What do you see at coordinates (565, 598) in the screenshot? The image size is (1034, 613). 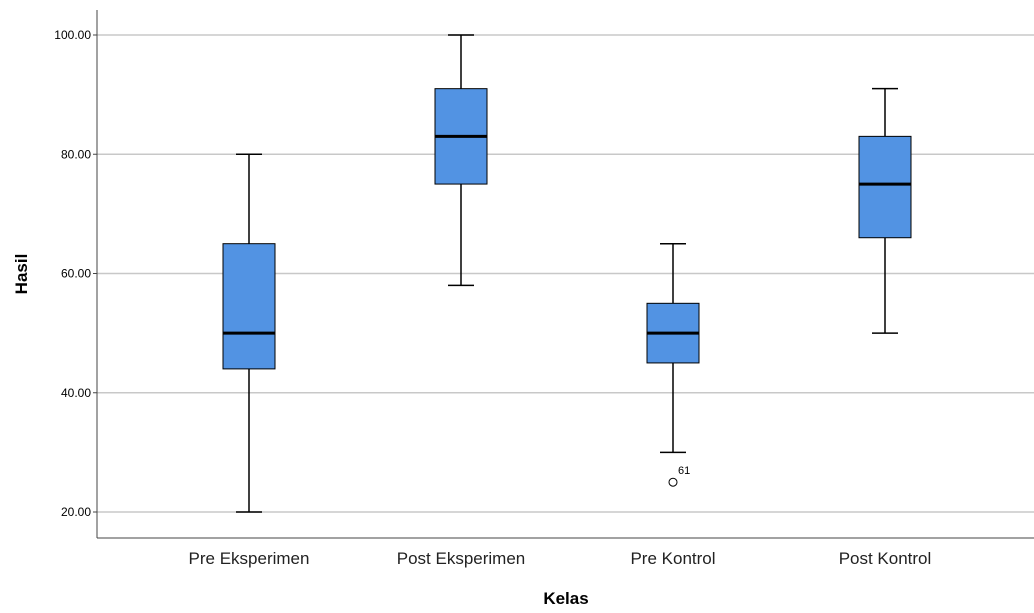 I see `x-axis-title: Kelas` at bounding box center [565, 598].